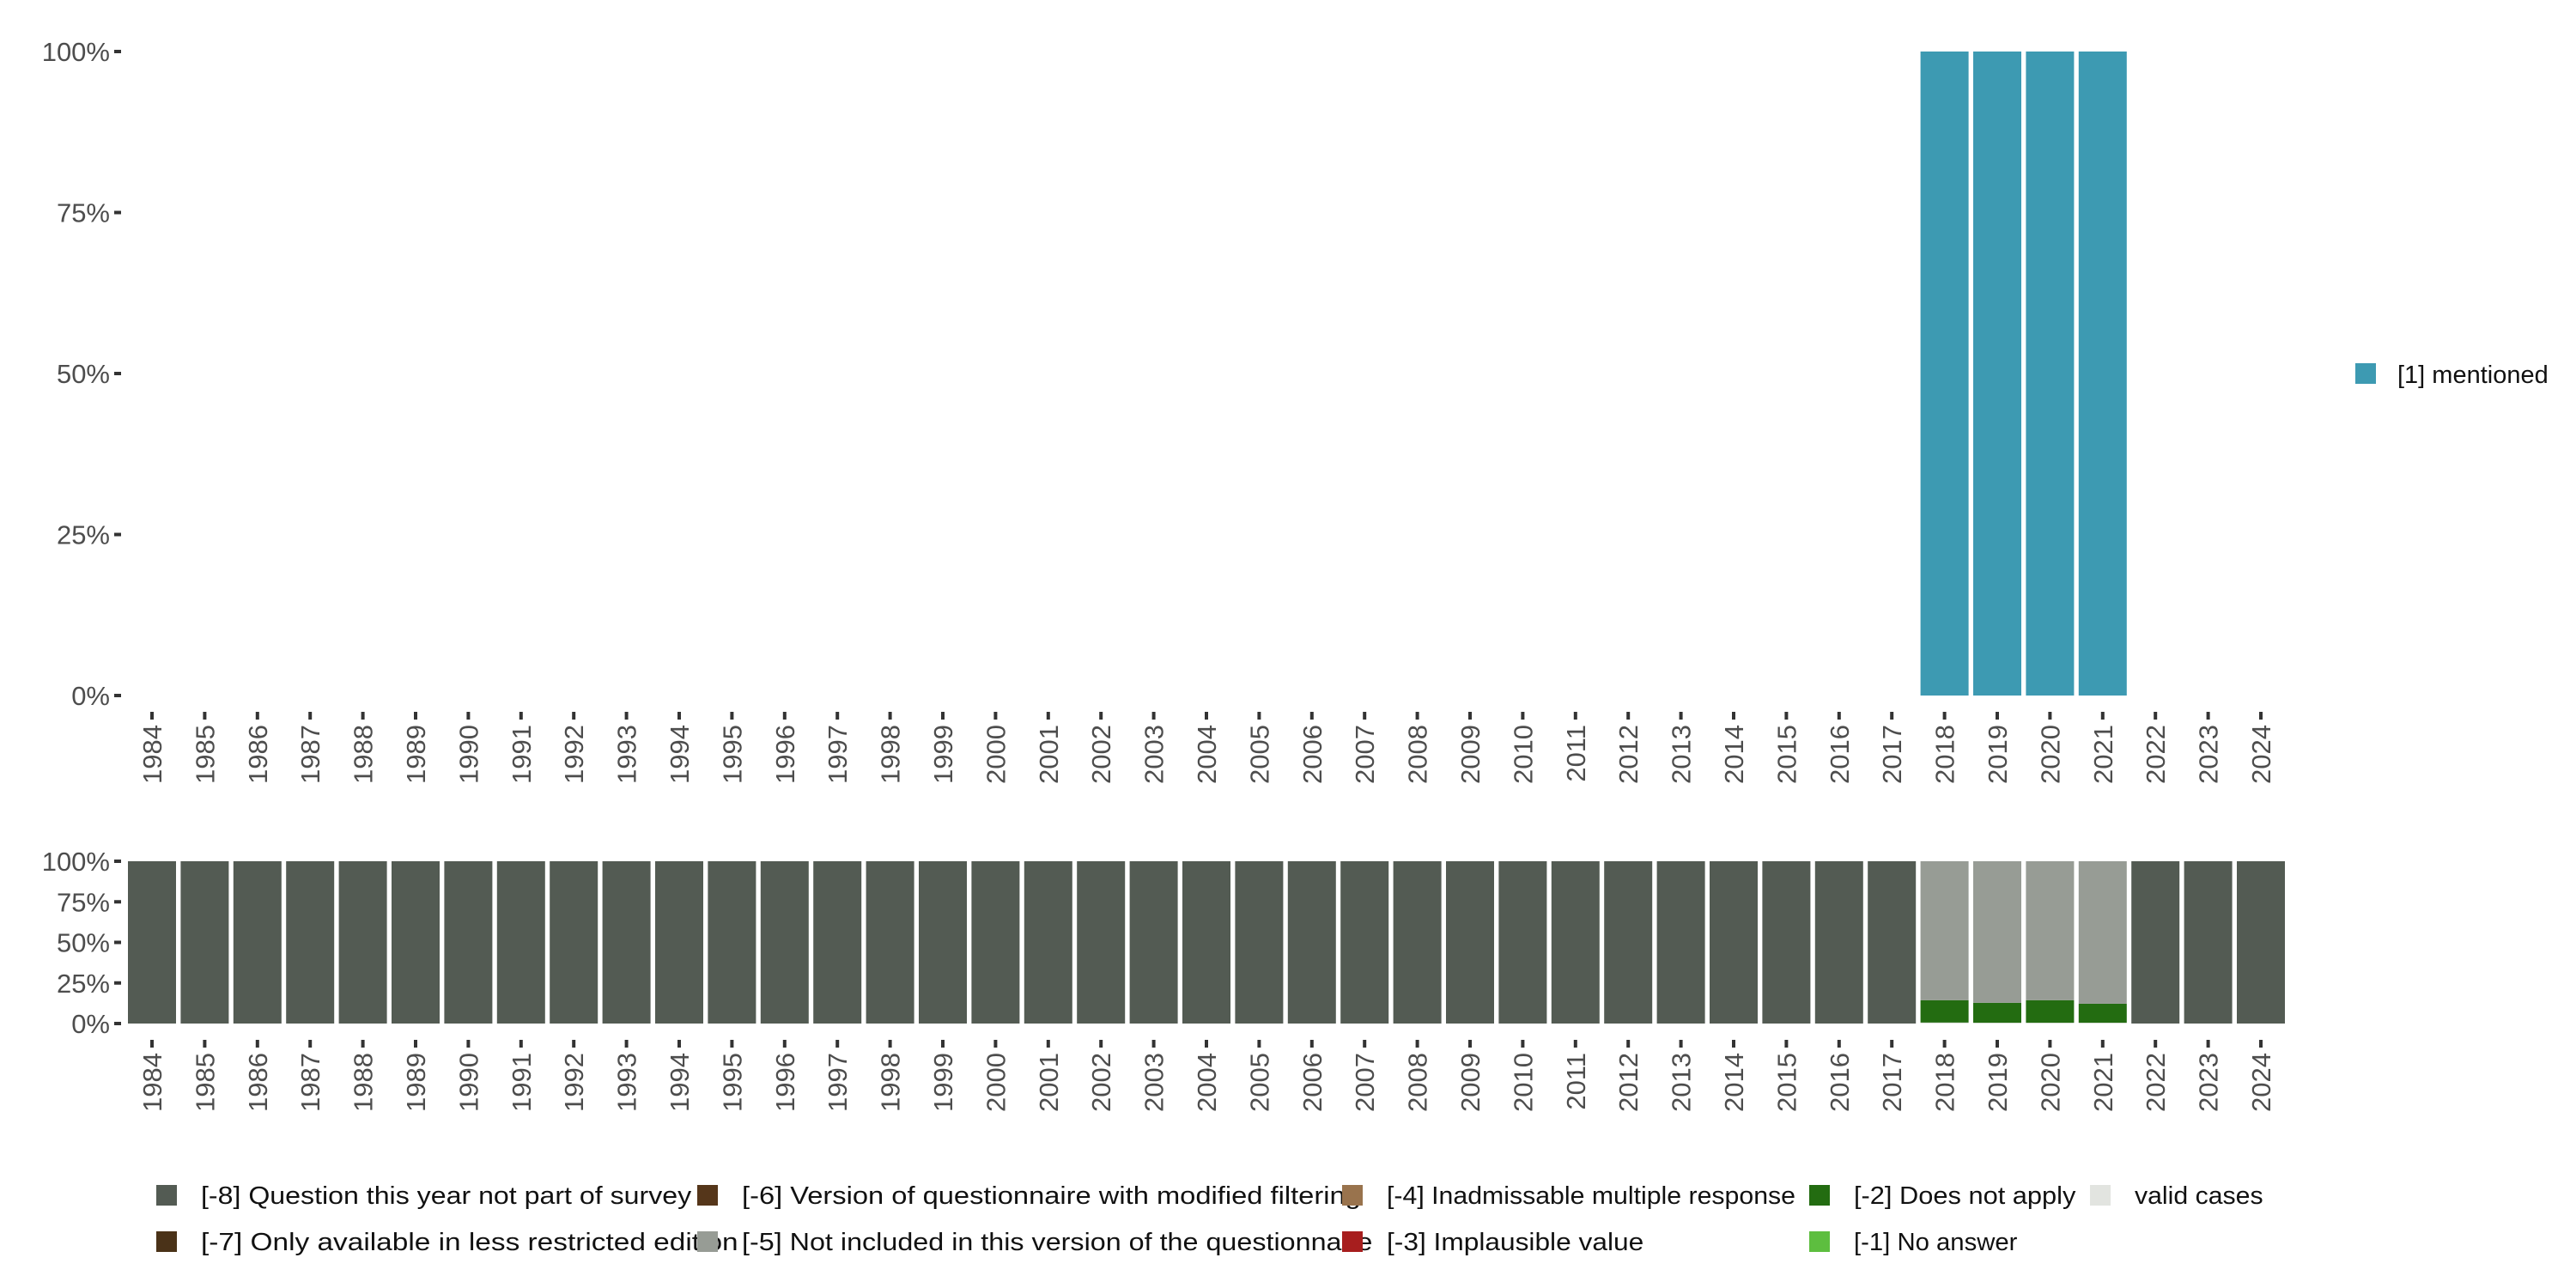 The image size is (2576, 1288). I want to click on x-tick-label: 1991, so click(522, 1082).